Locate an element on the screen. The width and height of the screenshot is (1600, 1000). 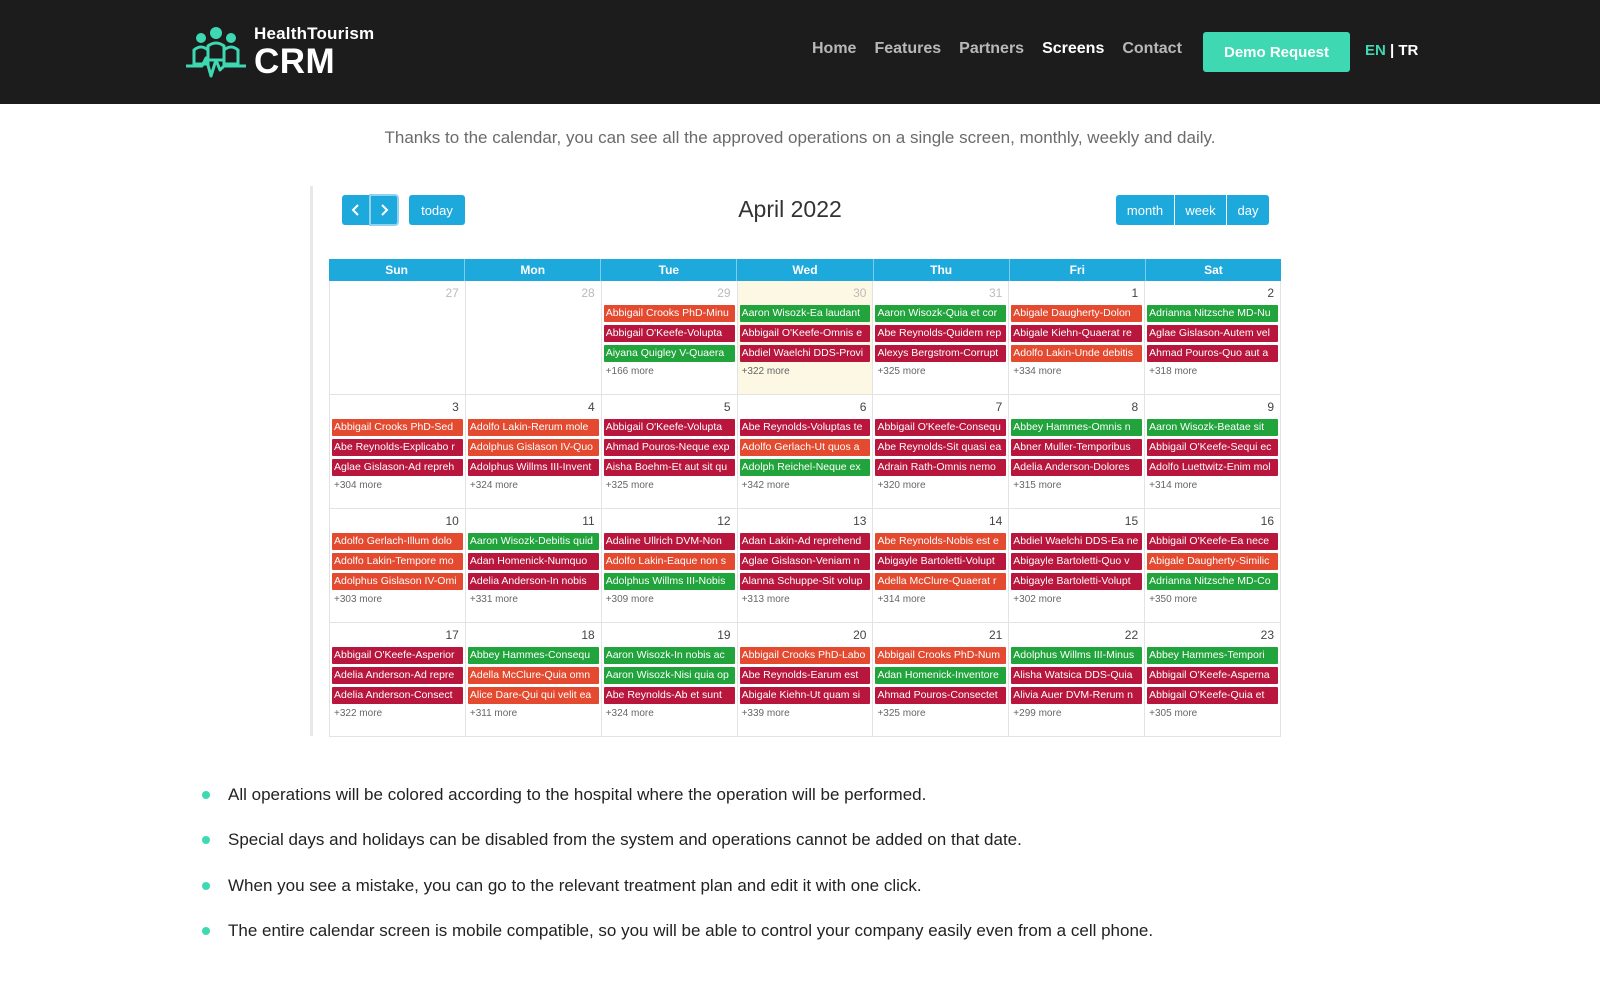
calendar-event: Alexys Bergstrom-Corrupt is located at coordinates (941, 353).